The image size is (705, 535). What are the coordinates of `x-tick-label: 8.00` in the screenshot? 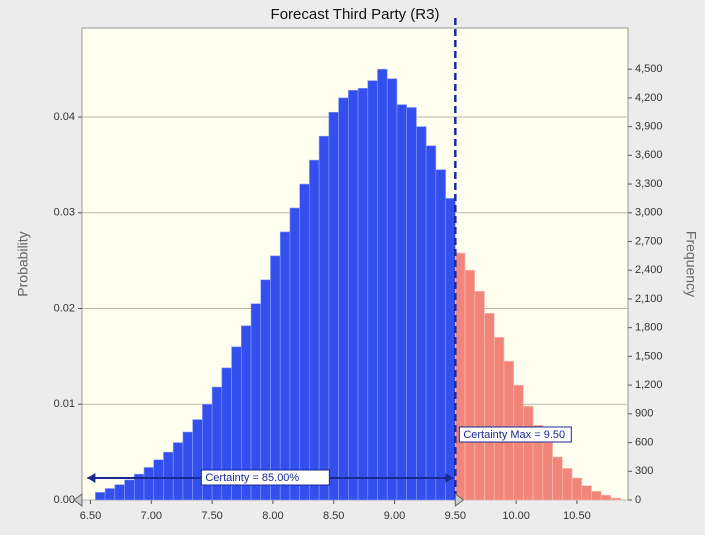 It's located at (272, 516).